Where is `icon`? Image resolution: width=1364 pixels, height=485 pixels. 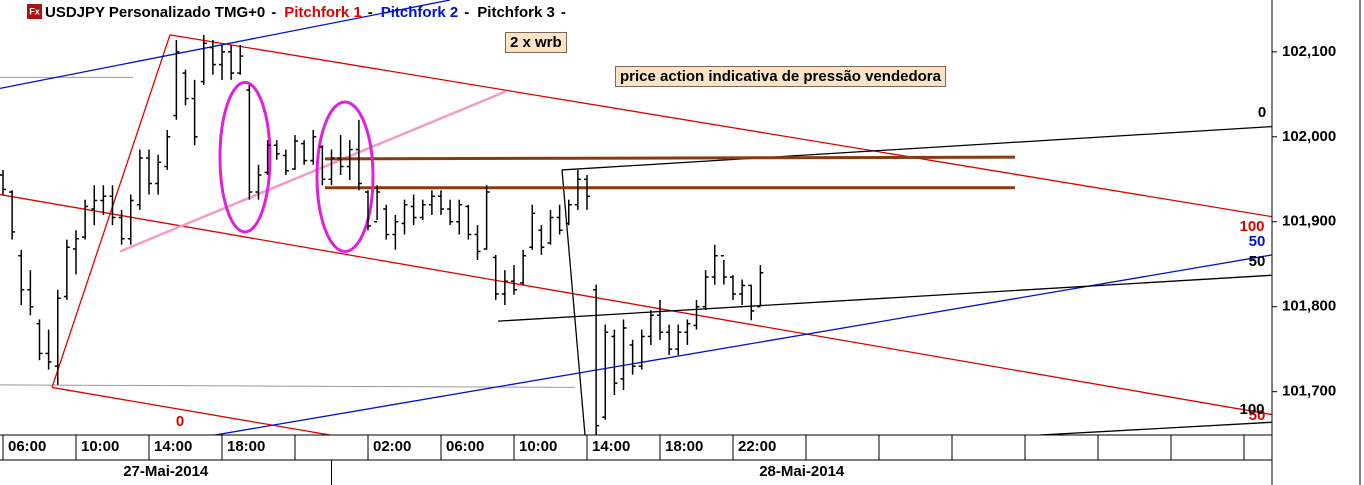 icon is located at coordinates (34, 11).